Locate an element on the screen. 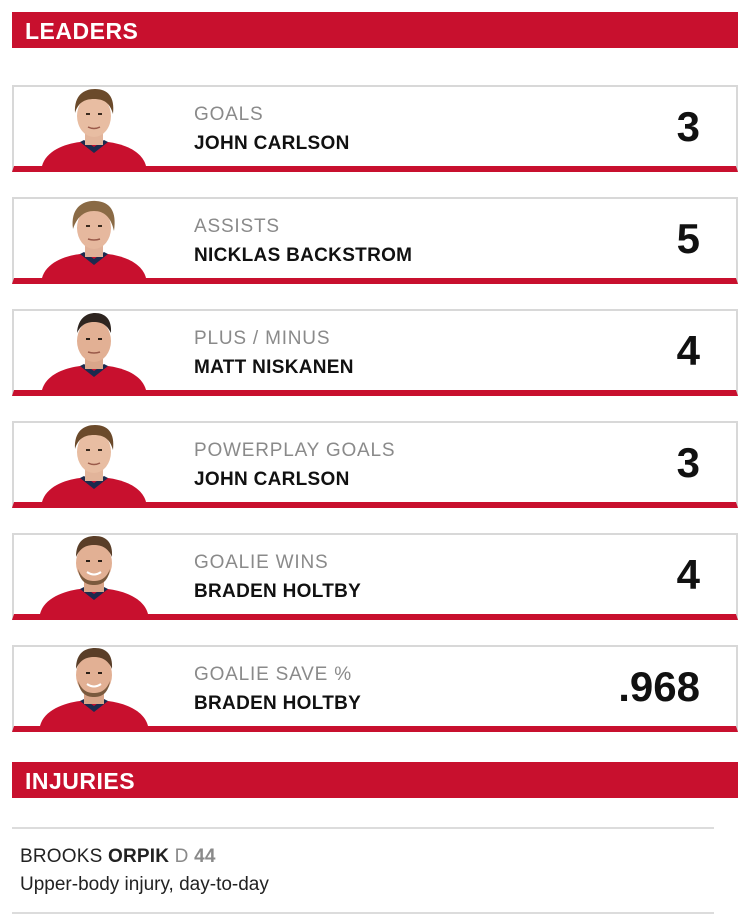 This screenshot has width=750, height=917. injury-player-line: BROOKS ORPIK D 44 is located at coordinates (365, 857).